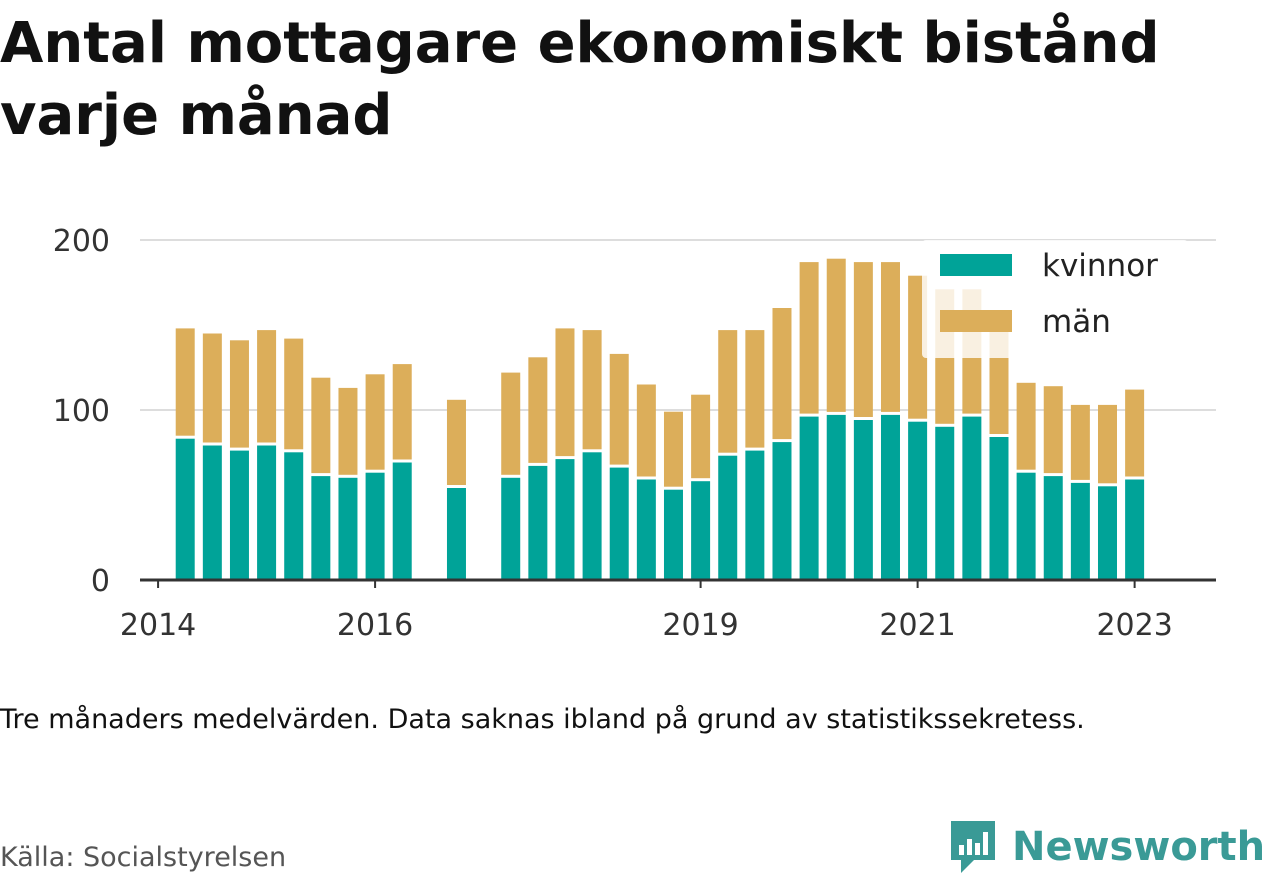  What do you see at coordinates (1055, 299) in the screenshot?
I see `legend: kvinnor män` at bounding box center [1055, 299].